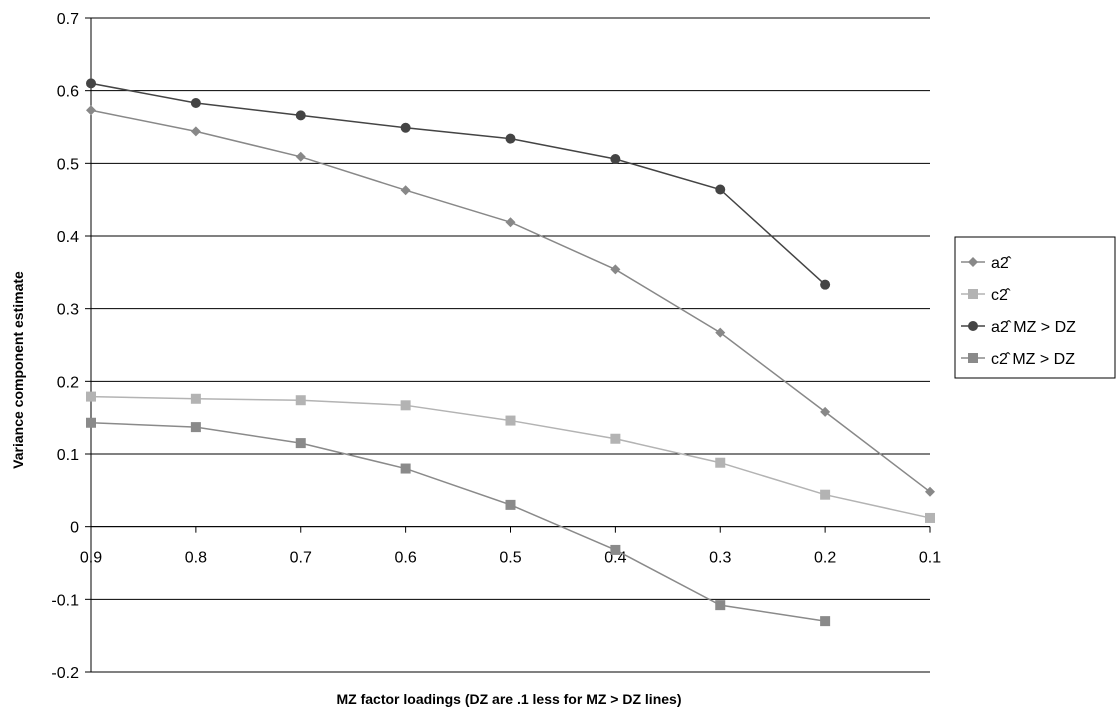 The image size is (1118, 715). What do you see at coordinates (986, 263) in the screenshot?
I see `legend-item: a2̂` at bounding box center [986, 263].